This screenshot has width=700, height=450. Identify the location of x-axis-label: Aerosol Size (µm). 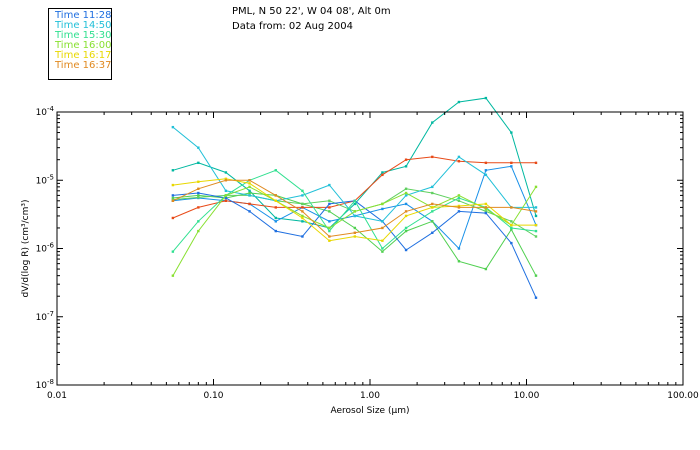
(370, 411).